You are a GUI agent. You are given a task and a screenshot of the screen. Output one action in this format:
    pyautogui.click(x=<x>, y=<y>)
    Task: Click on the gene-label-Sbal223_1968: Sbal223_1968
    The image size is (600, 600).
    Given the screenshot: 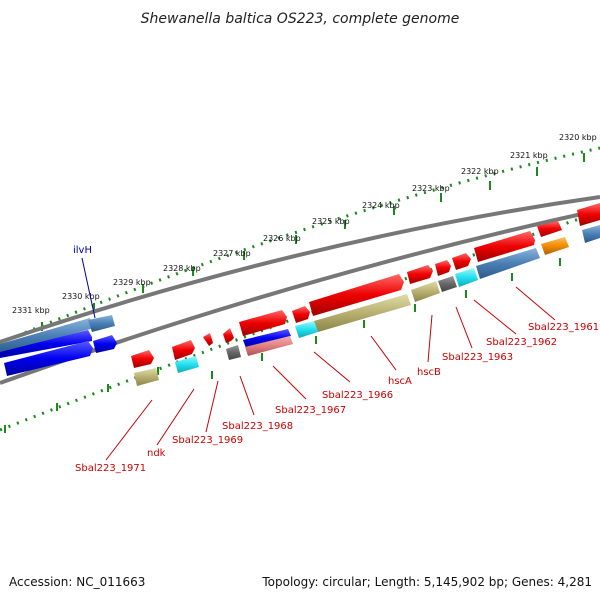 What is the action you would take?
    pyautogui.click(x=257, y=426)
    